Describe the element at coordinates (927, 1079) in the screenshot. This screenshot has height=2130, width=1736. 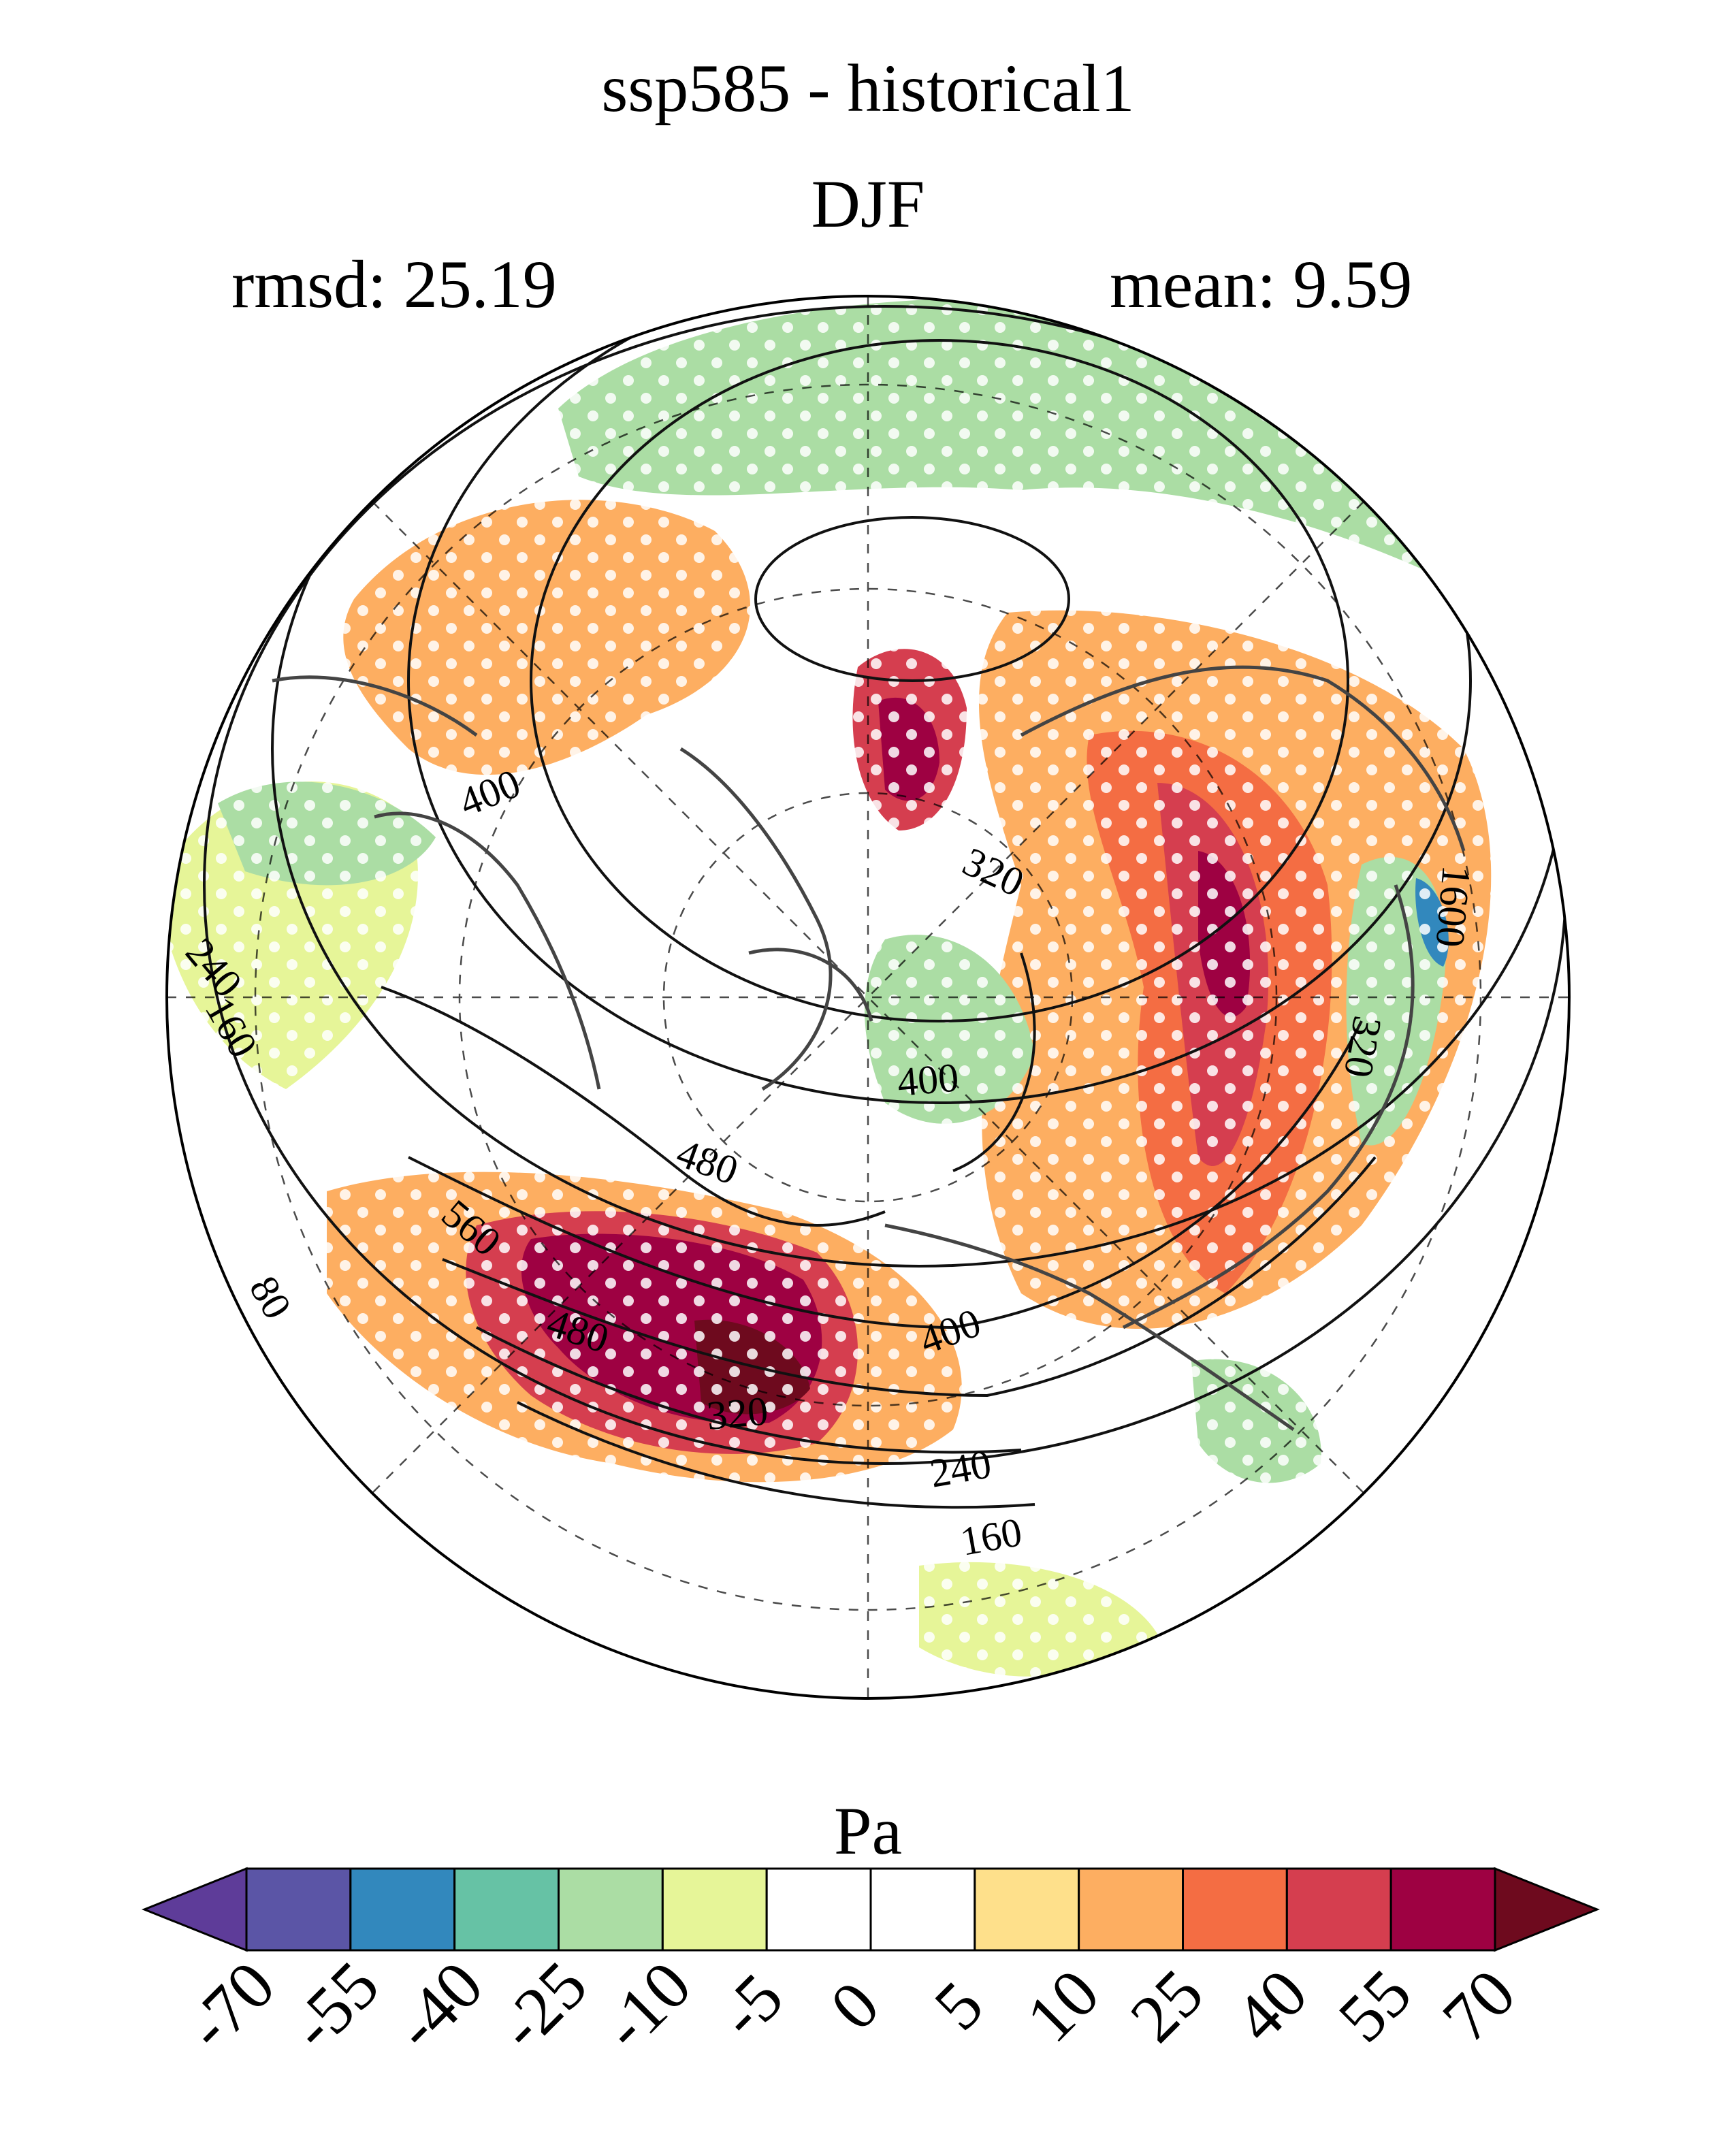
I see `contour-label: 400` at that location.